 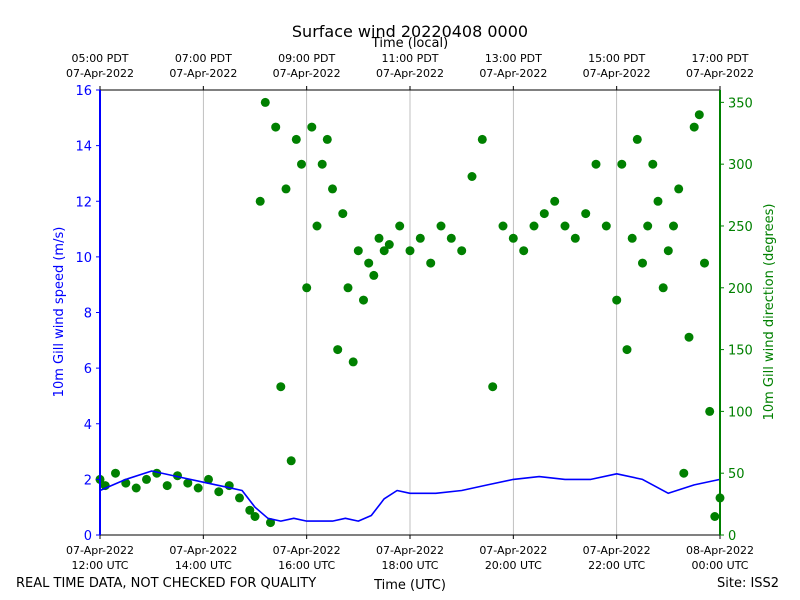 I want to click on chart-title: Surface wind 20220408 0000, so click(x=410, y=31).